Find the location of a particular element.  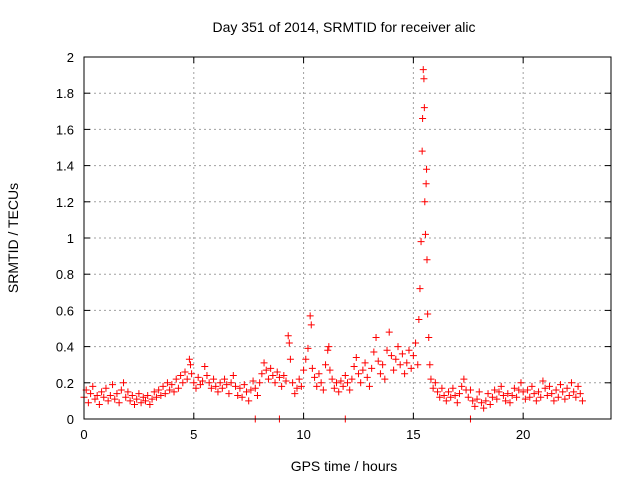

x-tick-label: 20 is located at coordinates (523, 434).